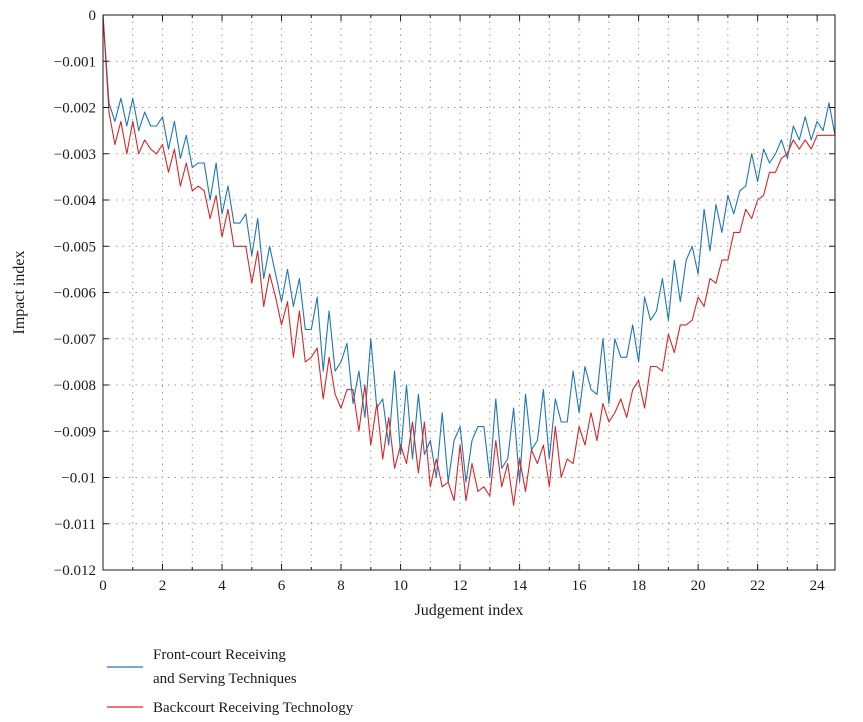 The height and width of the screenshot is (722, 863). I want to click on y-tick-label: −0.008, so click(75, 386).